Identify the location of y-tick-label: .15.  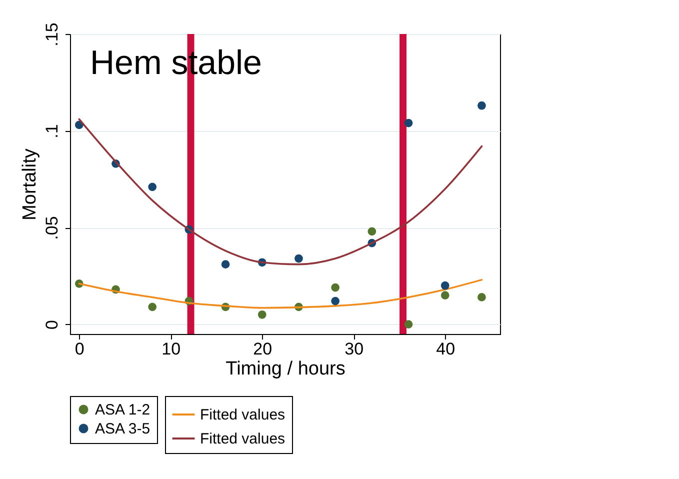
(52, 34).